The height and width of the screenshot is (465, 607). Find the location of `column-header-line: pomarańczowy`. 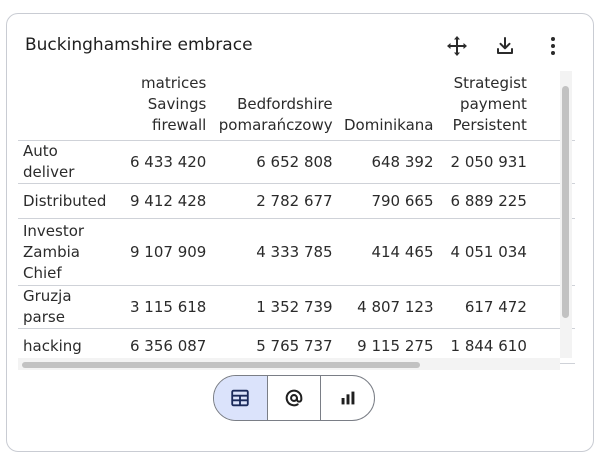

column-header-line: pomarańczowy is located at coordinates (275, 125).